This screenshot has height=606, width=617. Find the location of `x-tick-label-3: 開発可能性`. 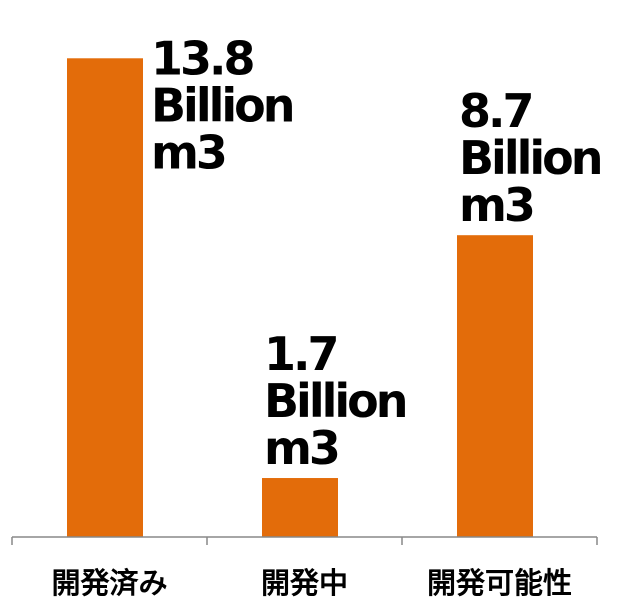

x-tick-label-3: 開発可能性 is located at coordinates (499, 583).